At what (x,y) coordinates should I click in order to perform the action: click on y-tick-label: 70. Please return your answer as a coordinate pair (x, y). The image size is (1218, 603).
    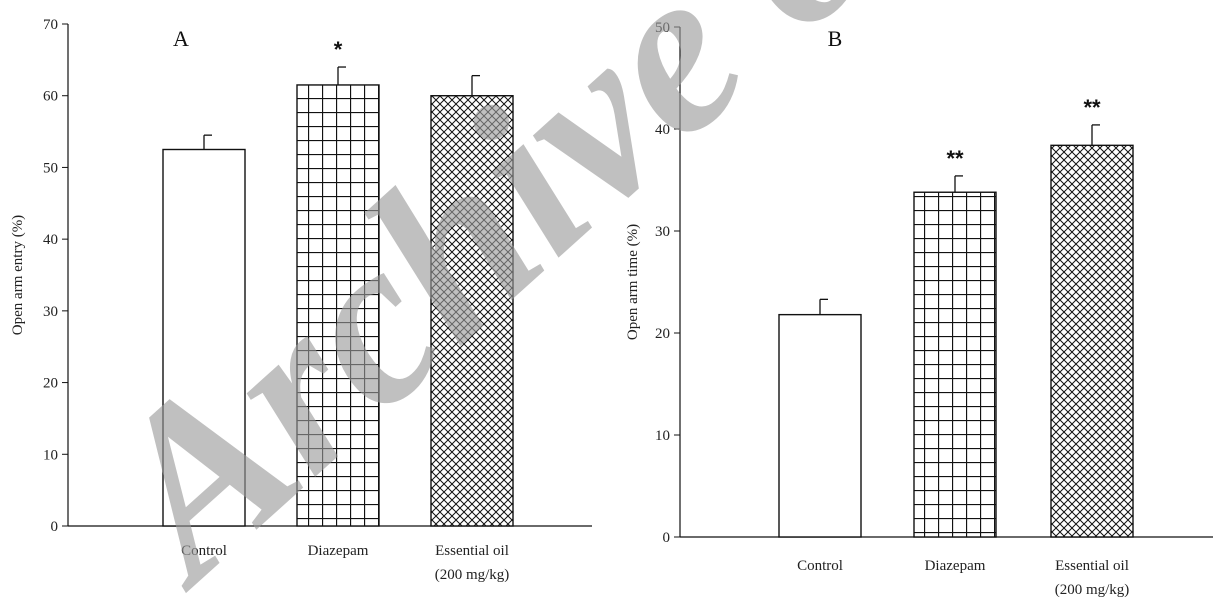
    Looking at the image, I should click on (50, 25).